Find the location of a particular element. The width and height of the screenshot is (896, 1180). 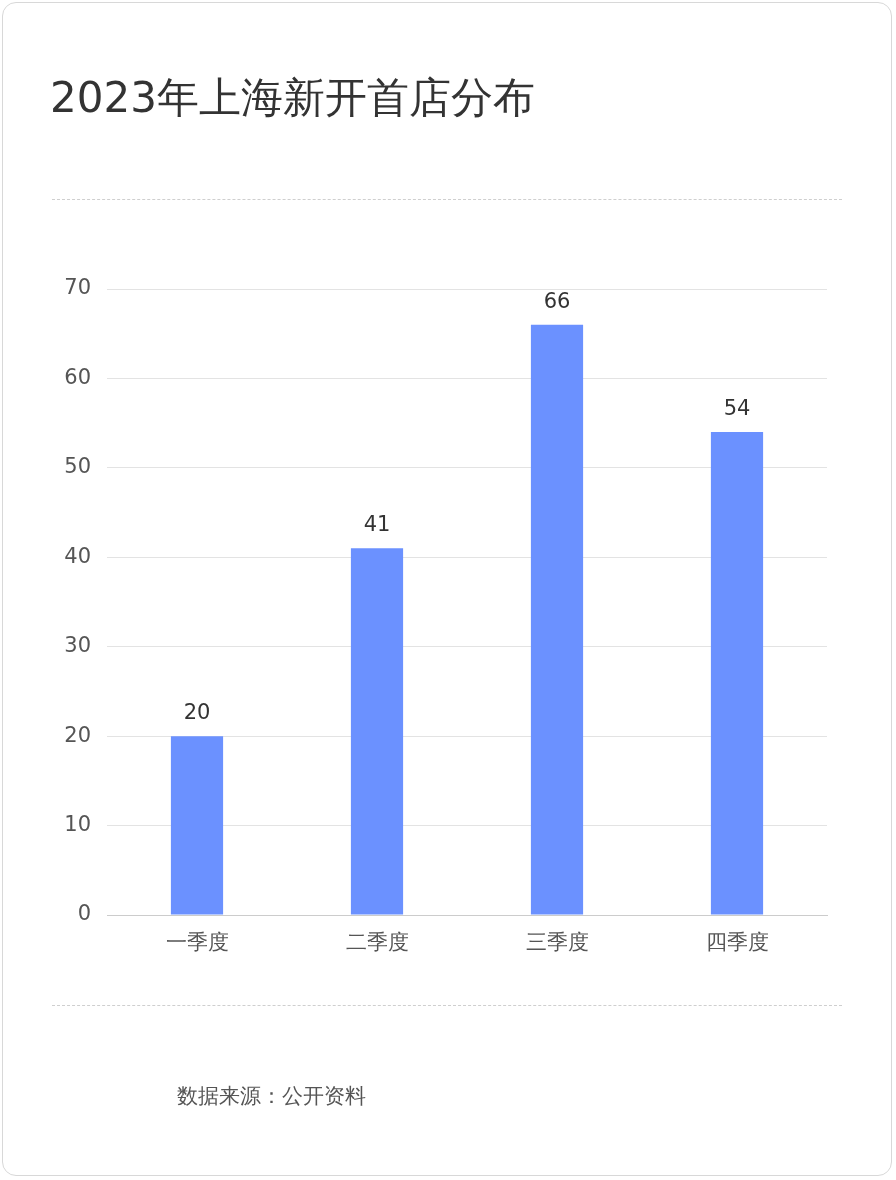

data-label: 20 is located at coordinates (197, 712).